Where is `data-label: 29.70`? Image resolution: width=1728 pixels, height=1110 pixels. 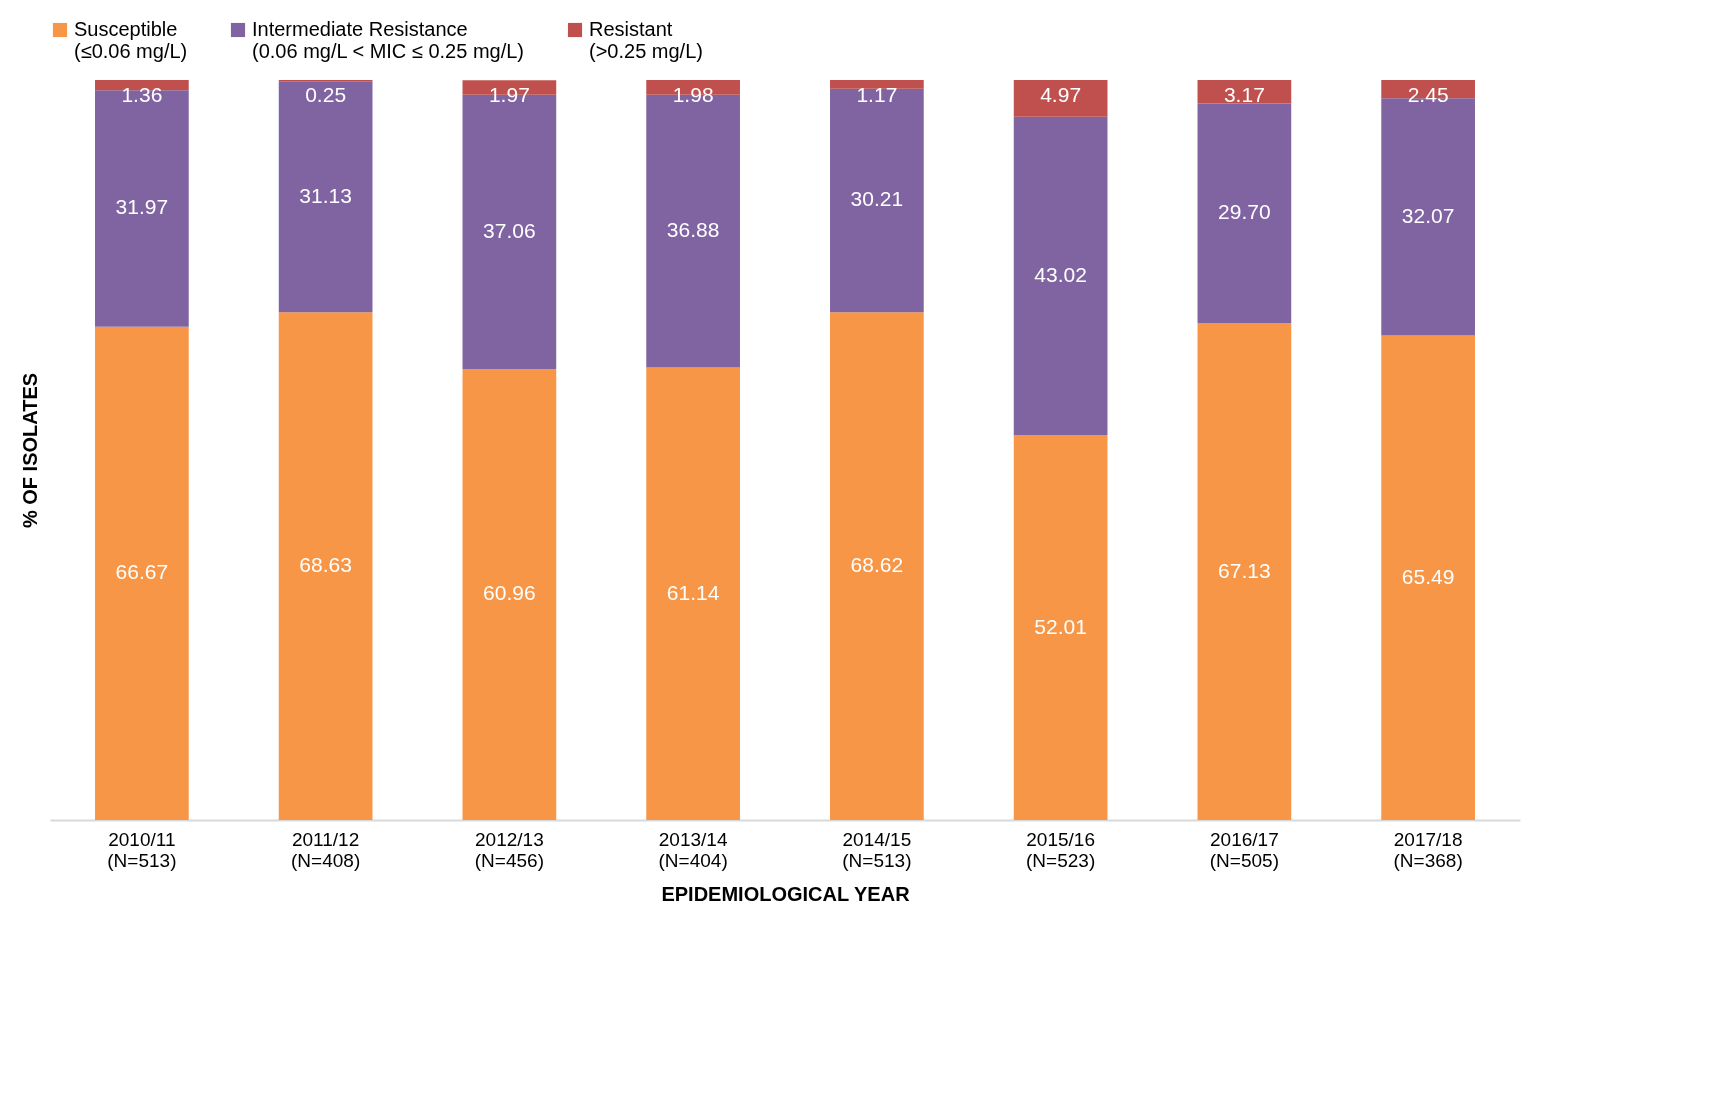
data-label: 29.70 is located at coordinates (1244, 212).